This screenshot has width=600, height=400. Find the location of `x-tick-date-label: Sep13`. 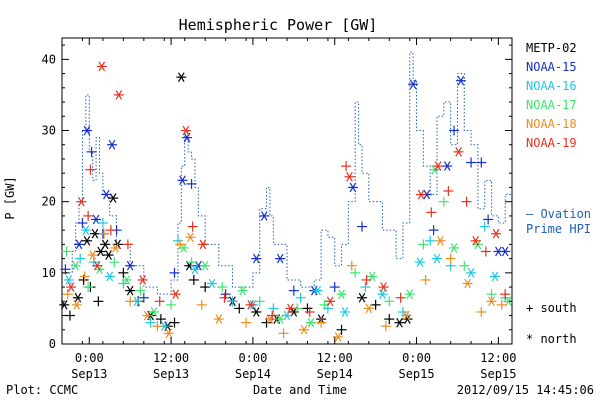

x-tick-date-label: Sep13 is located at coordinates (89, 374).